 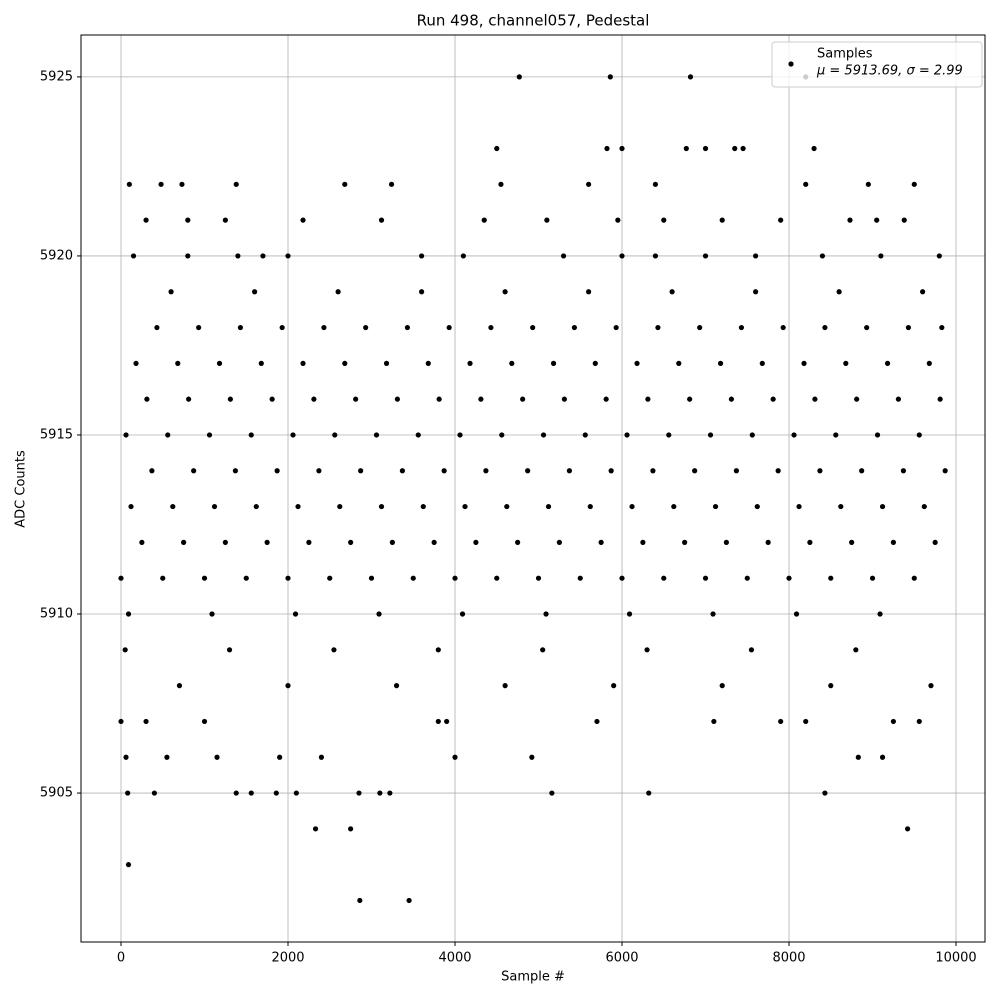 I want to click on x-tick-label: 0, so click(x=121, y=958).